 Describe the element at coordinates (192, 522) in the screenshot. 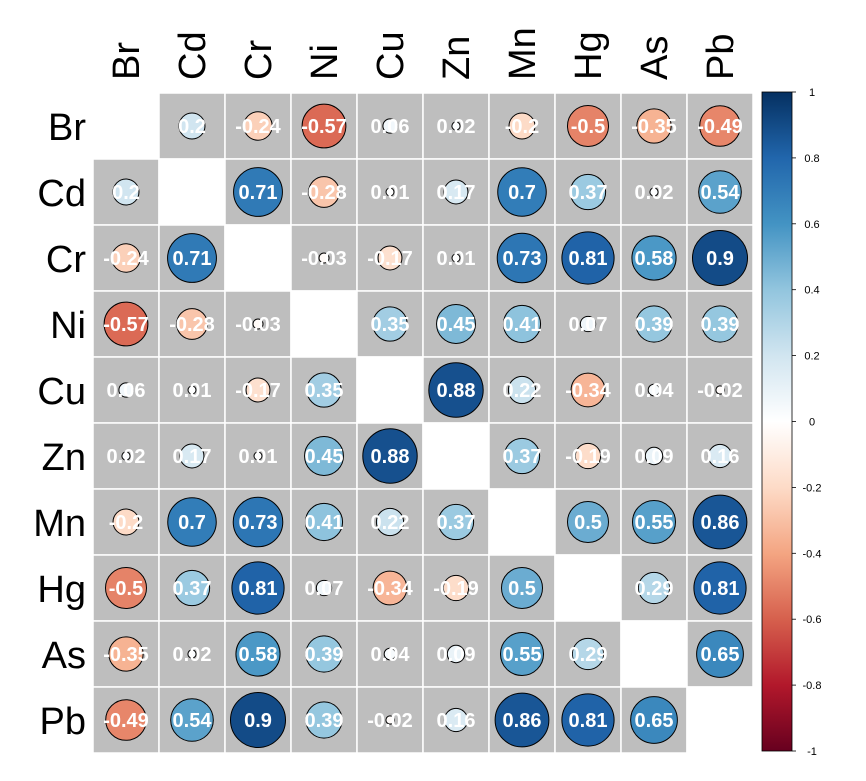

I see `cell-mn-cd: 0.7` at that location.